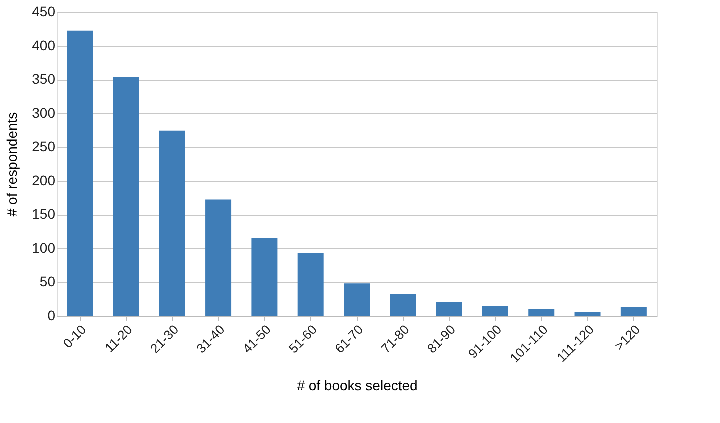 This screenshot has height=423, width=720. I want to click on y-tick-label: 300, so click(44, 112).